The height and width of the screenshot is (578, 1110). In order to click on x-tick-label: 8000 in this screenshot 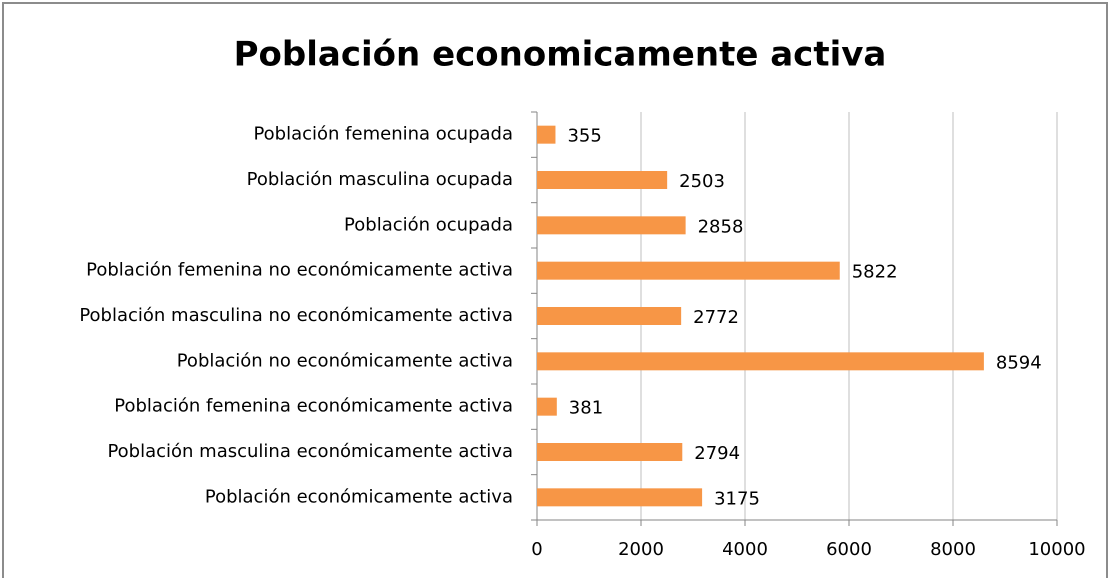, I will do `click(953, 549)`.